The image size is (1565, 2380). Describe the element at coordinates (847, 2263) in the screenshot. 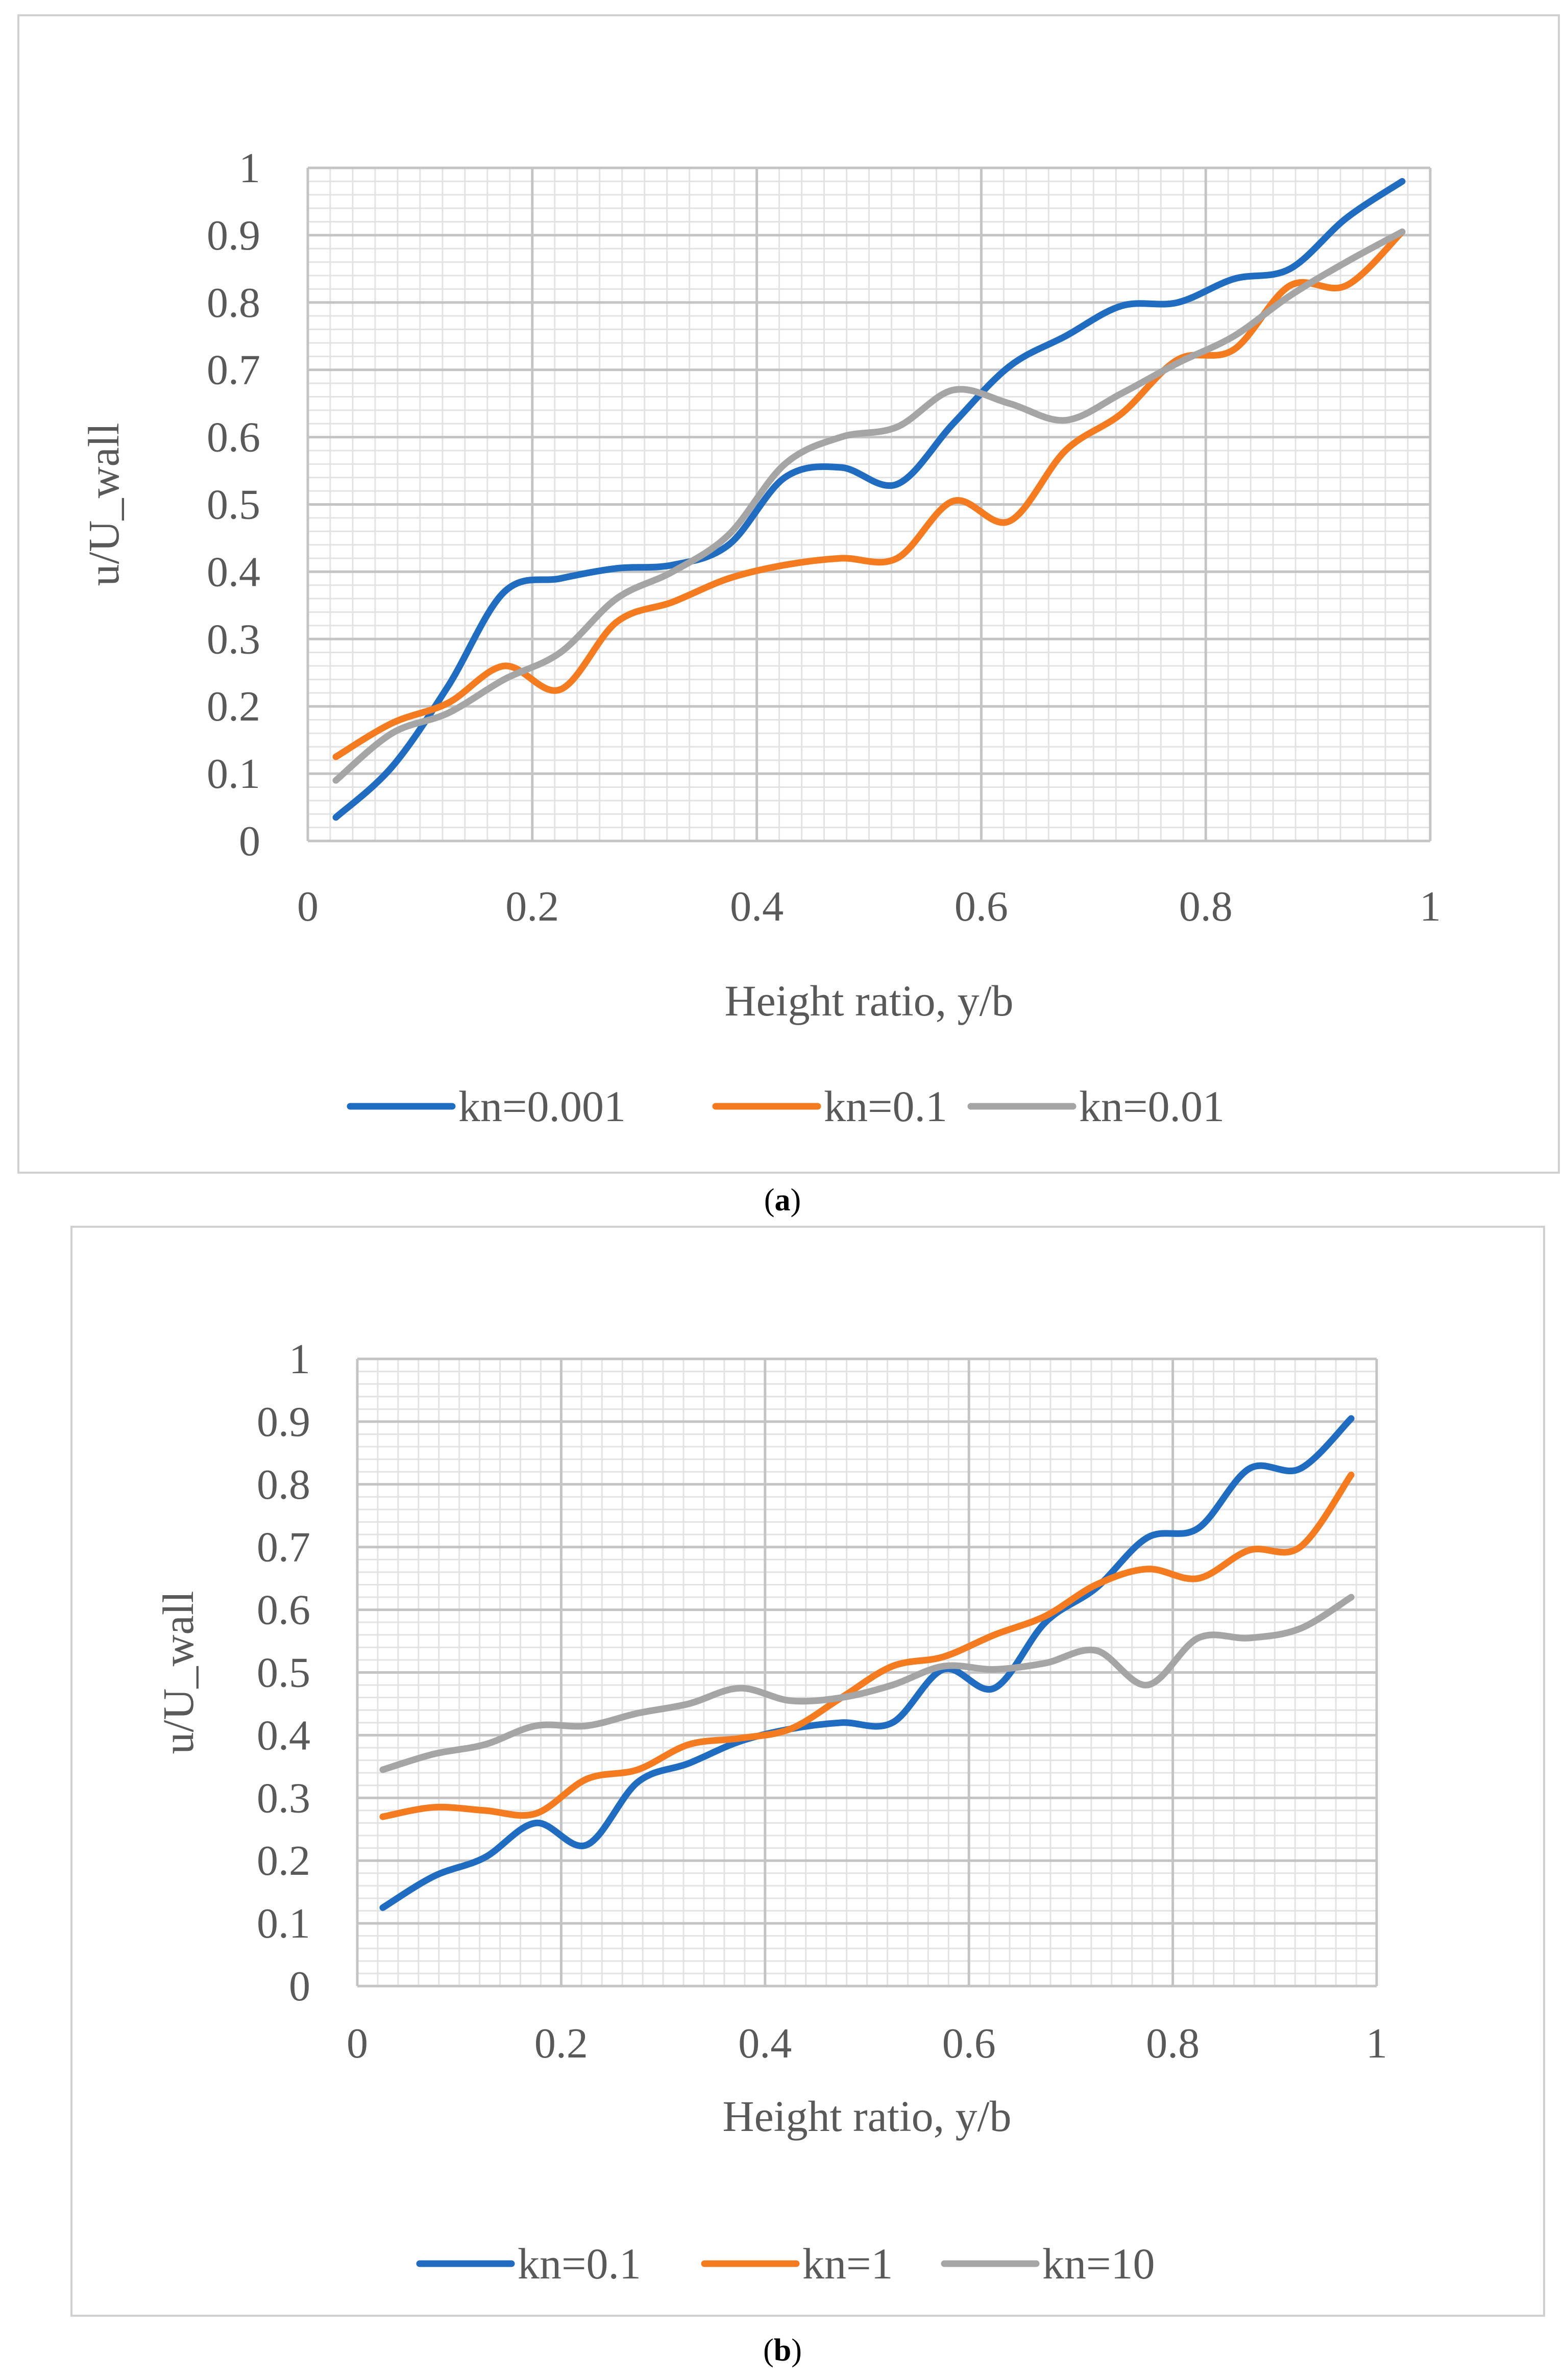

I see `legend-label: kn=1` at that location.